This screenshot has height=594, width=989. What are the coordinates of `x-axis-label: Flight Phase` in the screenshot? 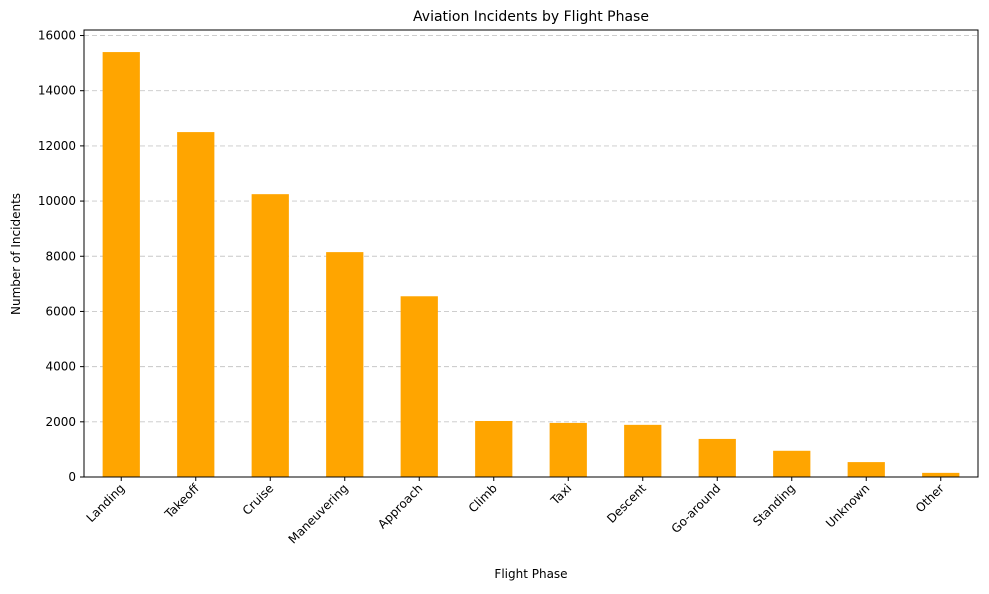 It's located at (530, 574).